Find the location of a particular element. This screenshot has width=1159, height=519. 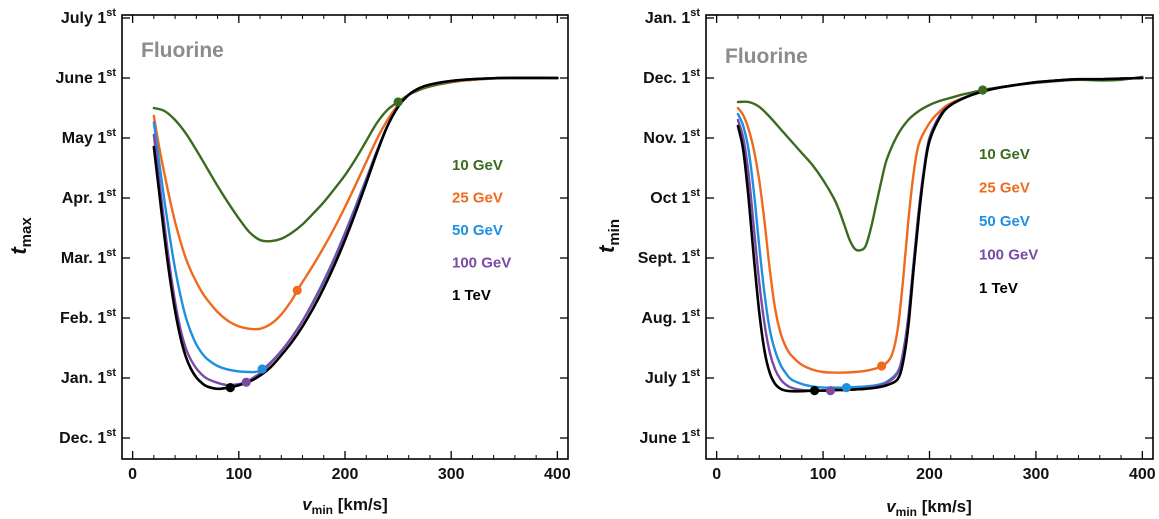

right-x-axis-label: vmin [km/s] is located at coordinates (929, 508).